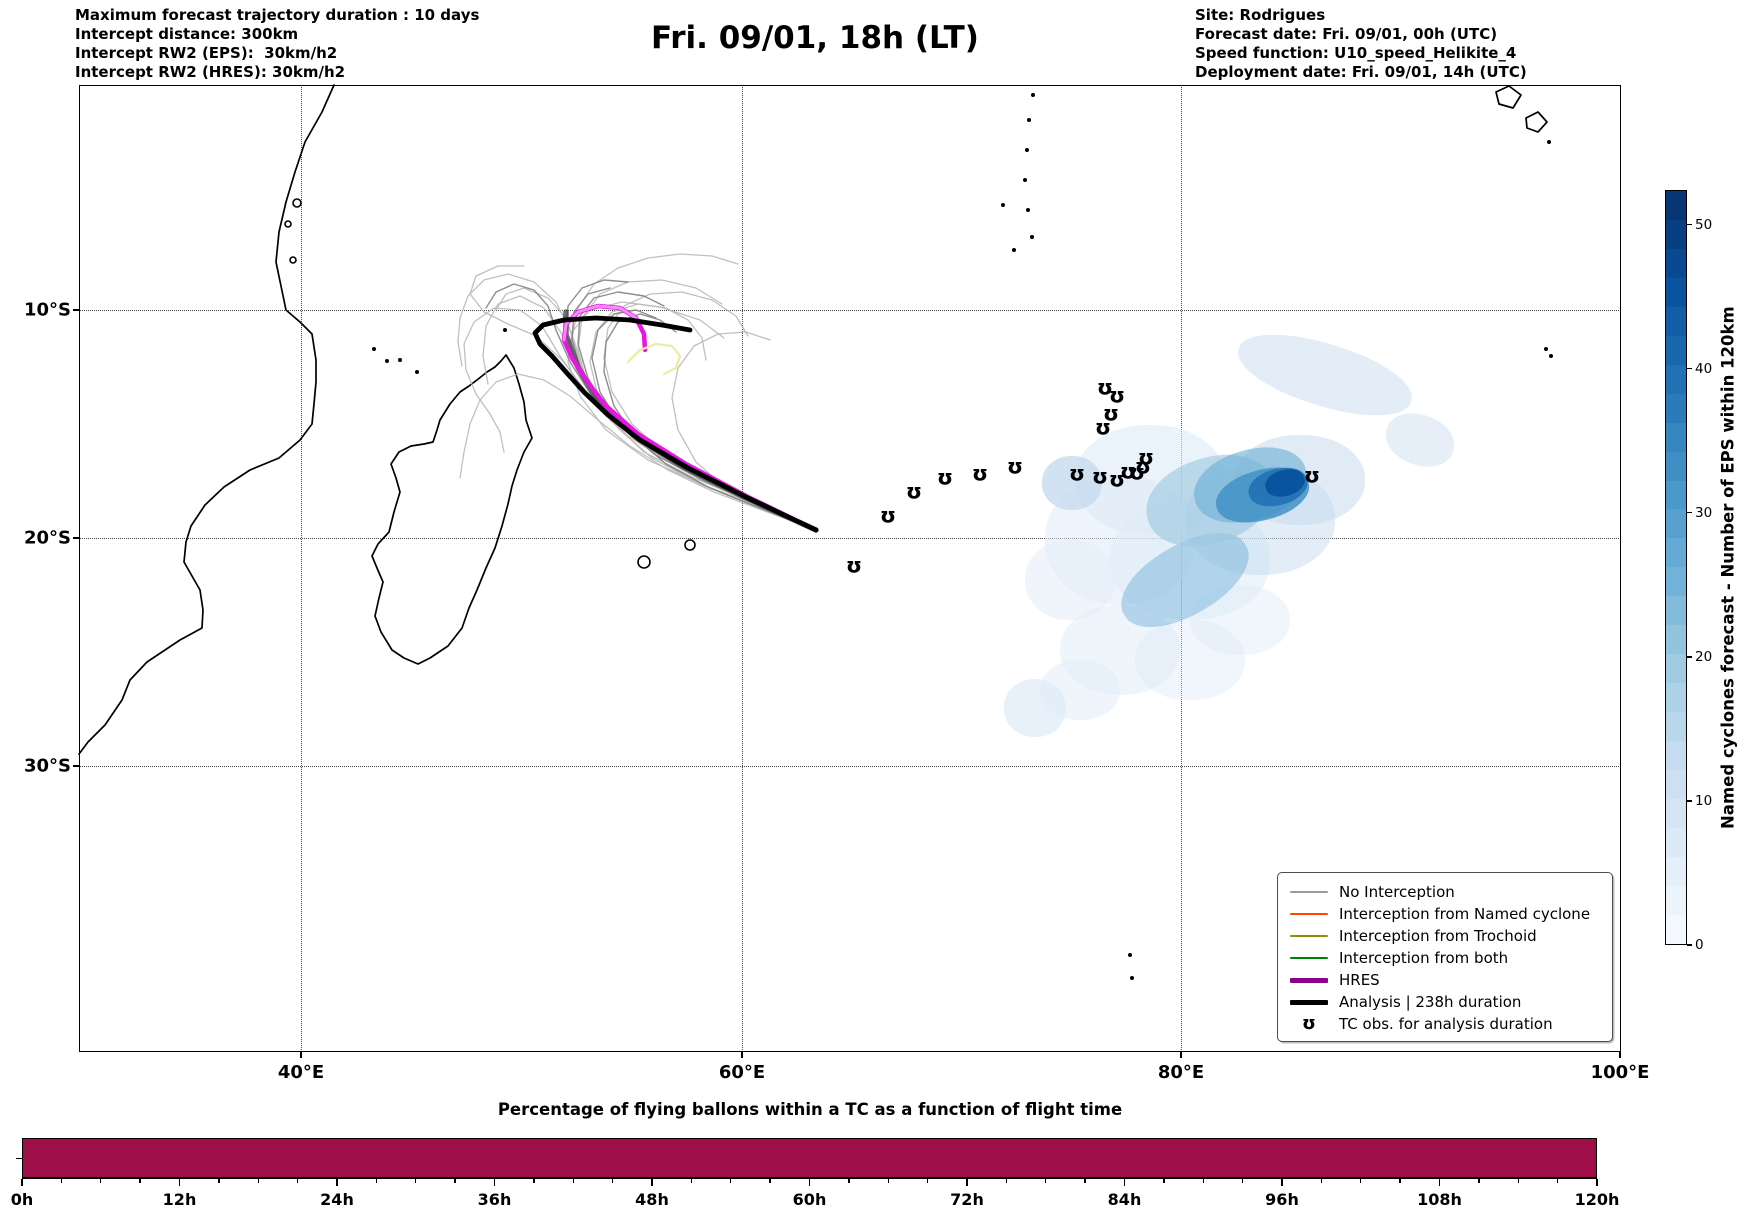  Describe the element at coordinates (1438, 936) in the screenshot. I see `legend-label: Interception from Trochoid` at that location.